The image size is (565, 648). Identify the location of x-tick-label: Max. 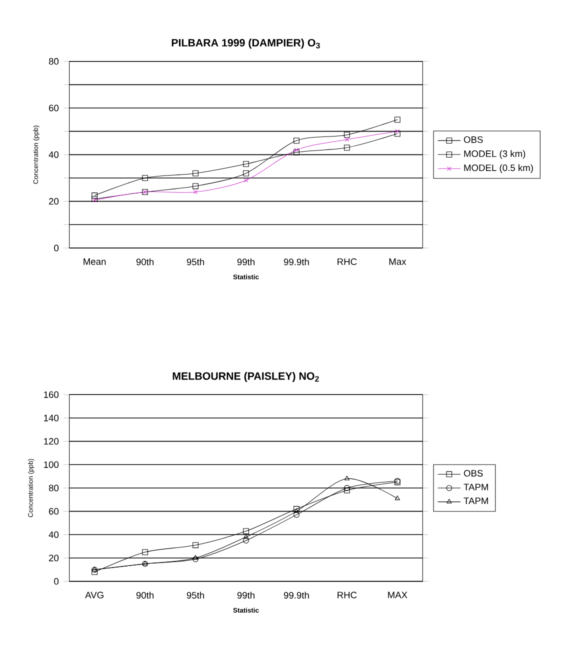
(397, 261).